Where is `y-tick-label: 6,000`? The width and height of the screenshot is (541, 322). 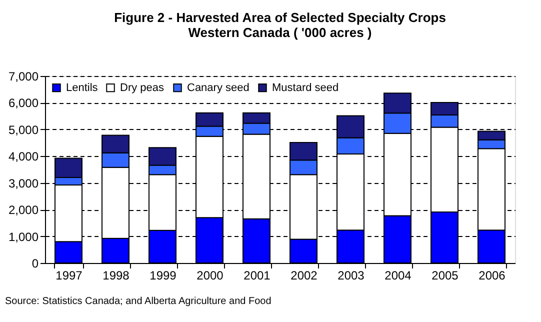 y-tick-label: 6,000 is located at coordinates (23, 103).